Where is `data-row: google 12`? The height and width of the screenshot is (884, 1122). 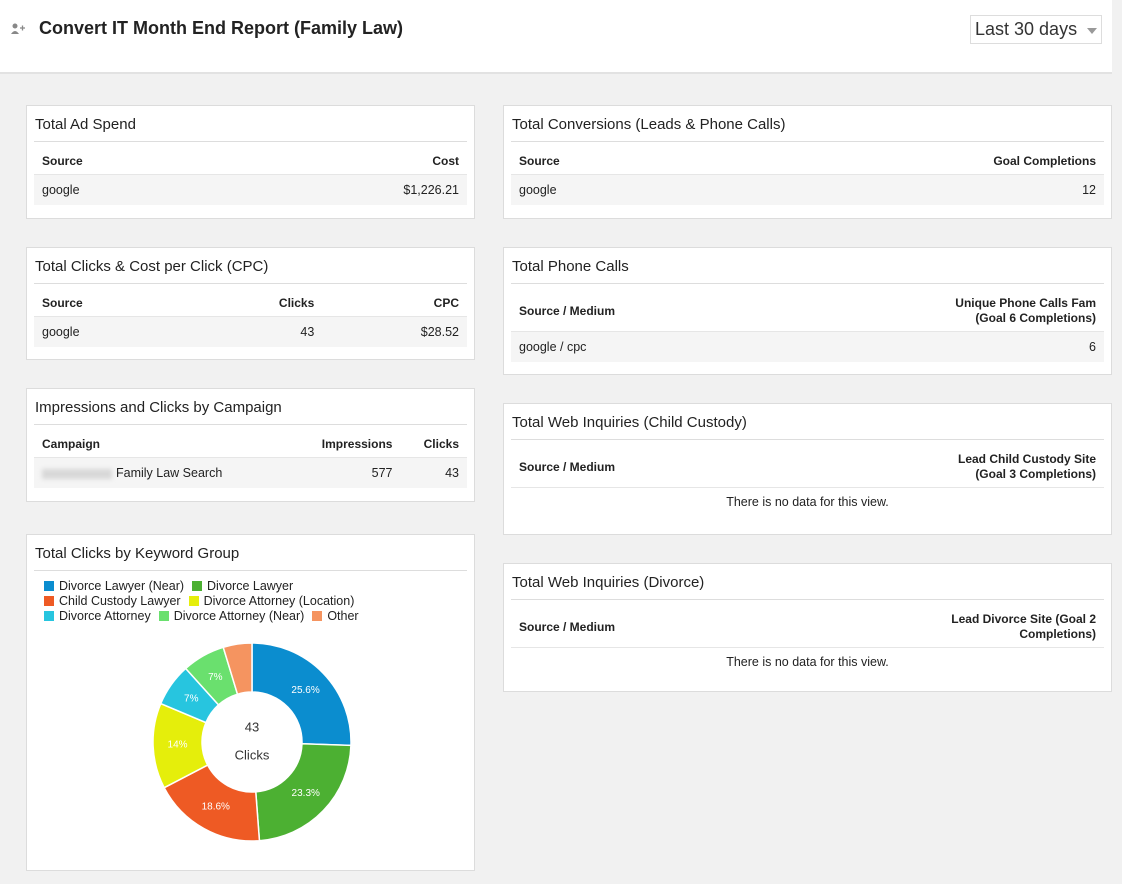 data-row: google 12 is located at coordinates (807, 189).